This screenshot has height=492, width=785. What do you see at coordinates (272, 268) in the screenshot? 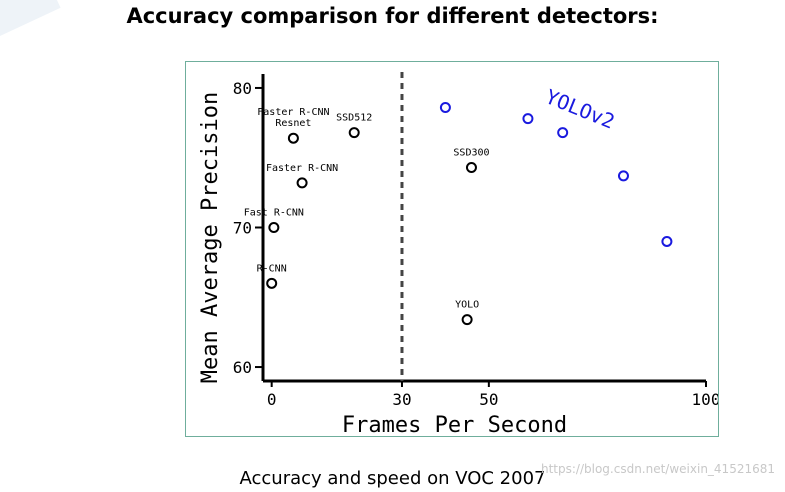
I see `data-point-label: R-CNN` at bounding box center [272, 268].